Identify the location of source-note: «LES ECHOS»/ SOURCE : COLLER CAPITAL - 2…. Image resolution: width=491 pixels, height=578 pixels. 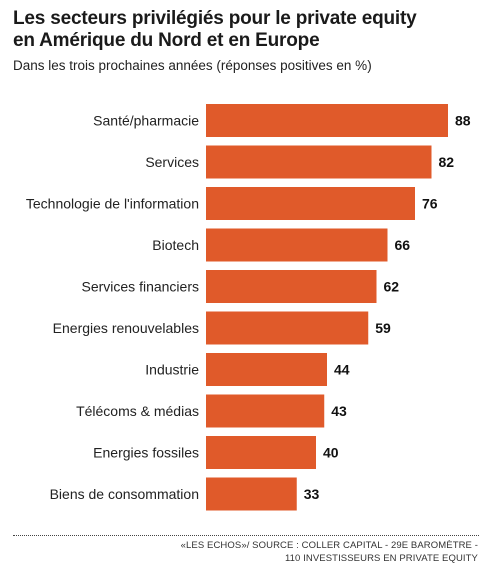
(329, 552).